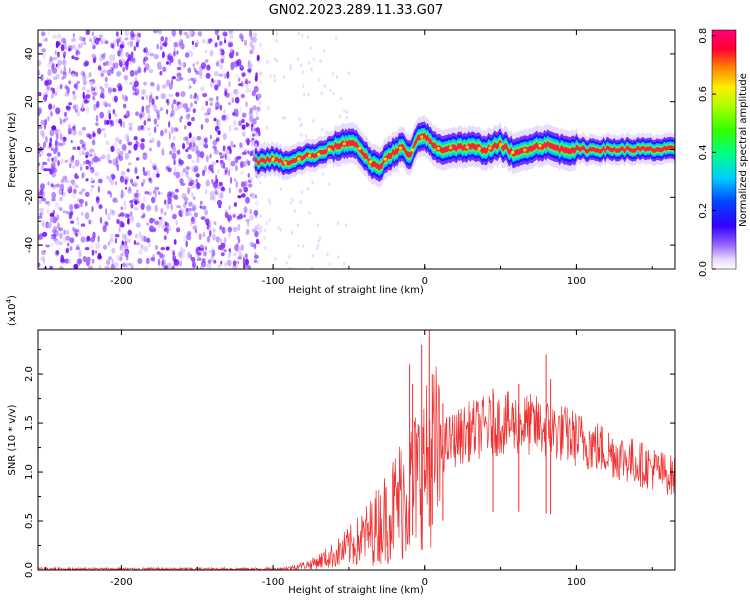 The image size is (750, 604). I want to click on ridge-layer, so click(464, 152).